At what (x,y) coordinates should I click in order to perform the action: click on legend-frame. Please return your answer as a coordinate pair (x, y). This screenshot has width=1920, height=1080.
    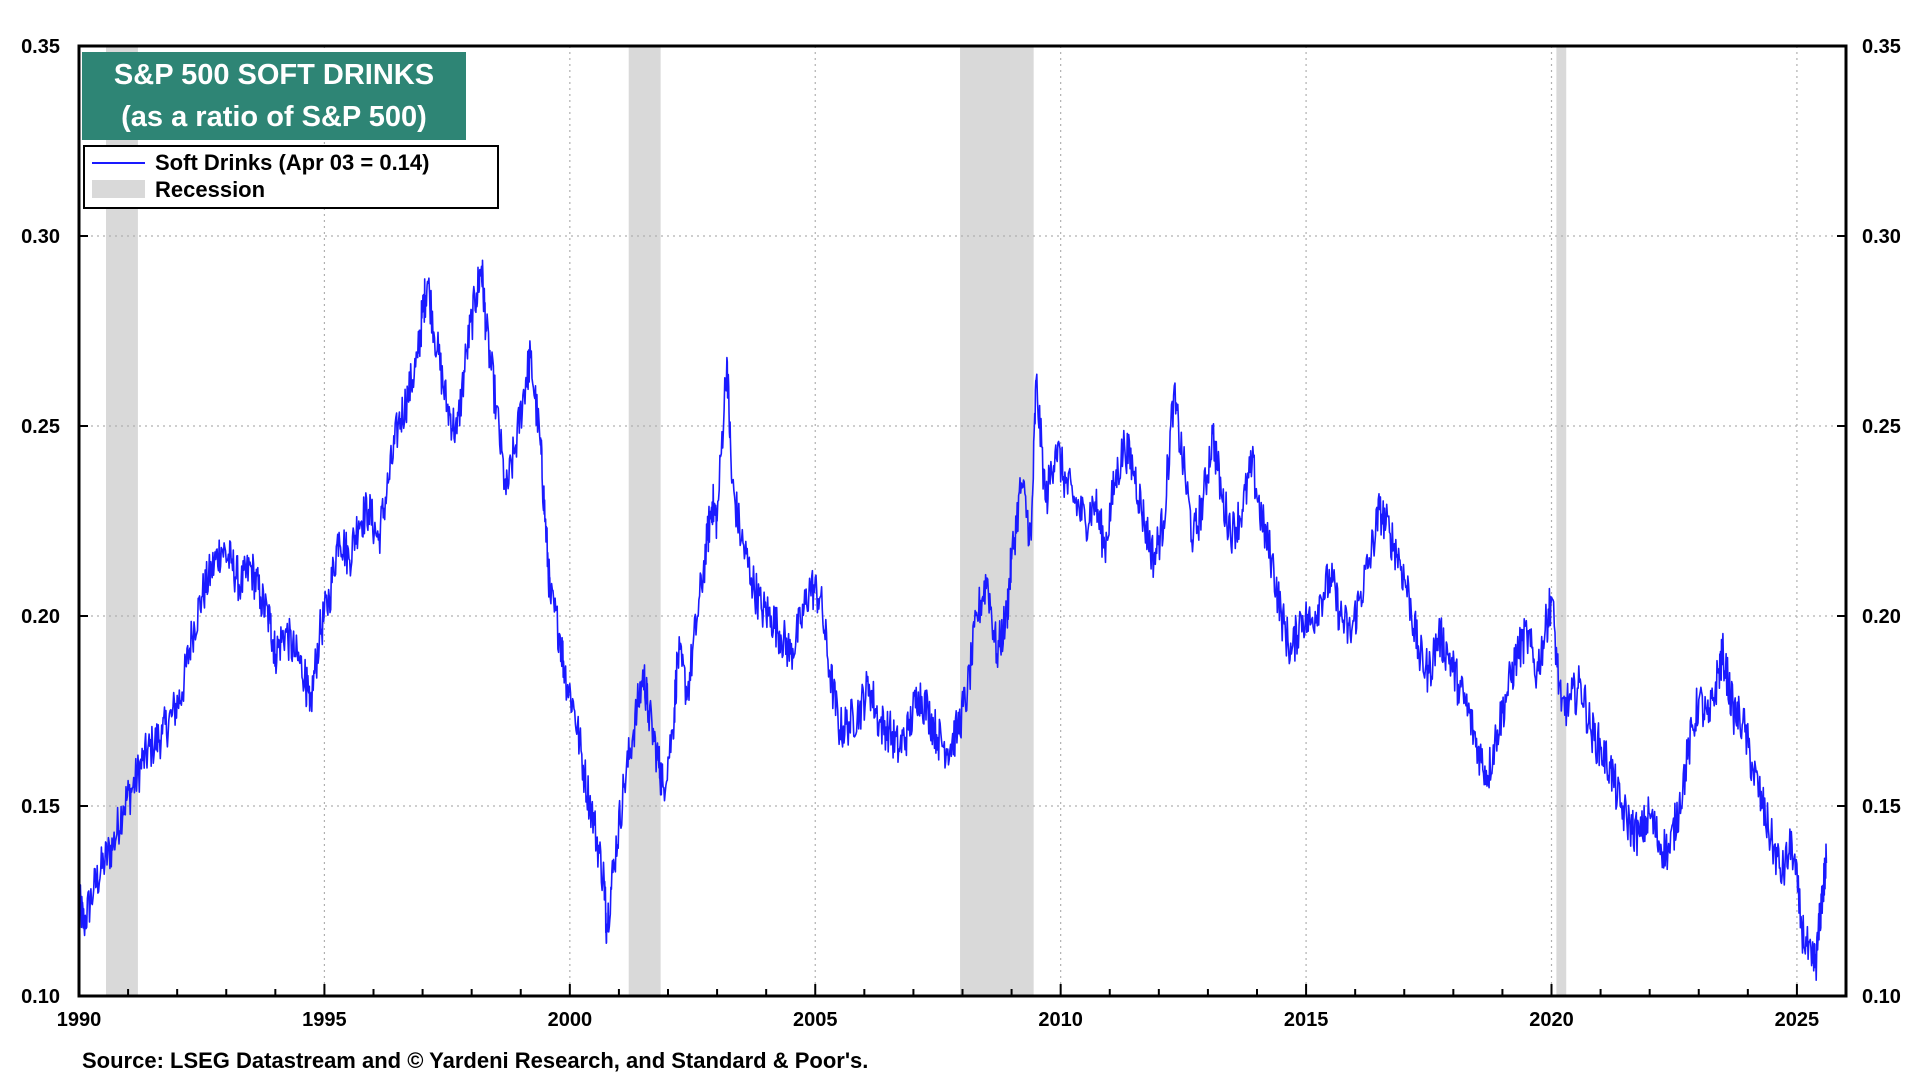
    Looking at the image, I should click on (291, 177).